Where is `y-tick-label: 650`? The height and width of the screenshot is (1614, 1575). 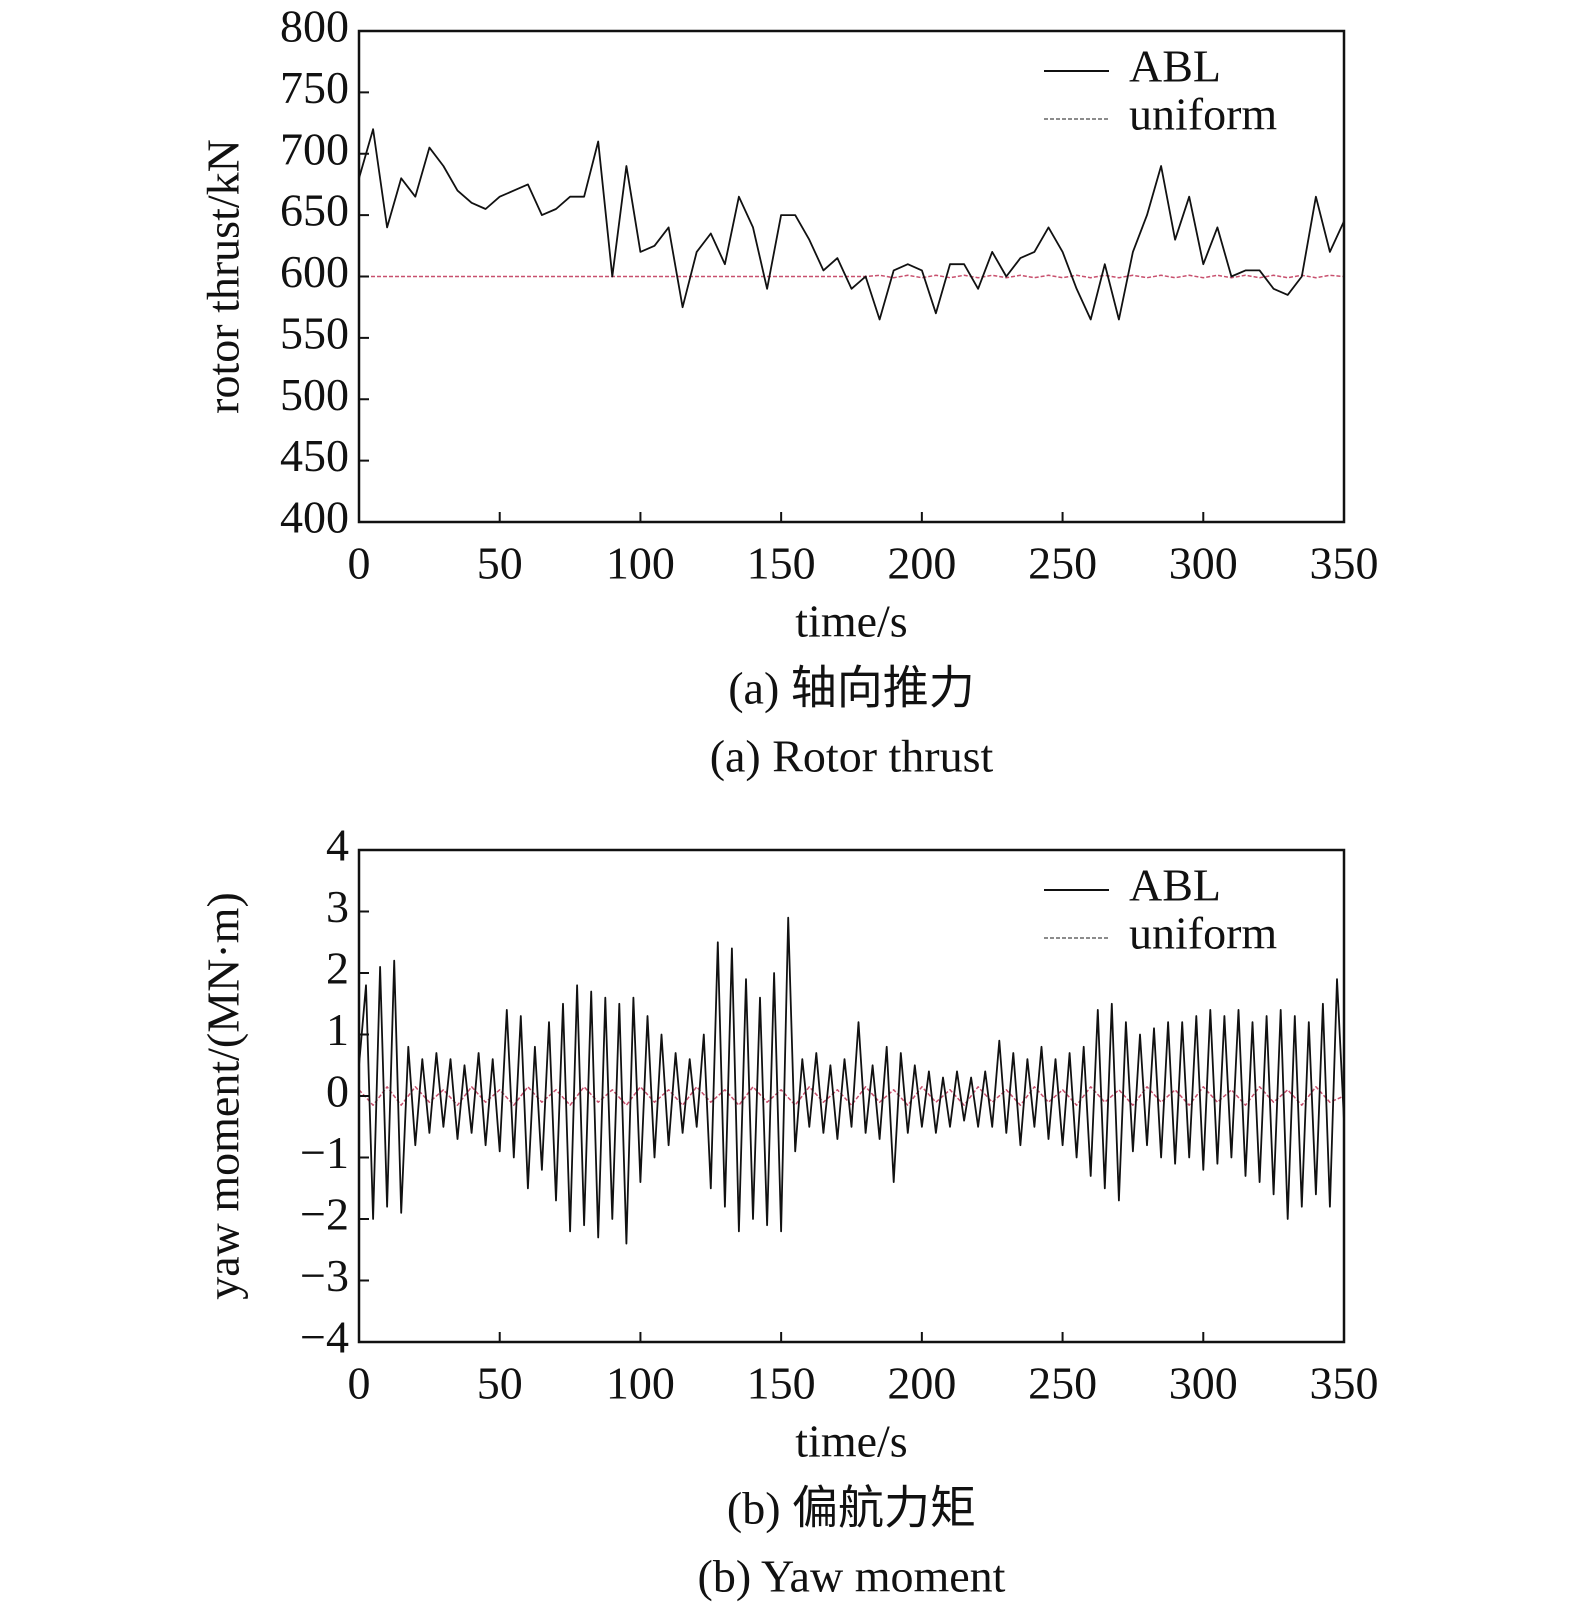 y-tick-label: 650 is located at coordinates (314, 210).